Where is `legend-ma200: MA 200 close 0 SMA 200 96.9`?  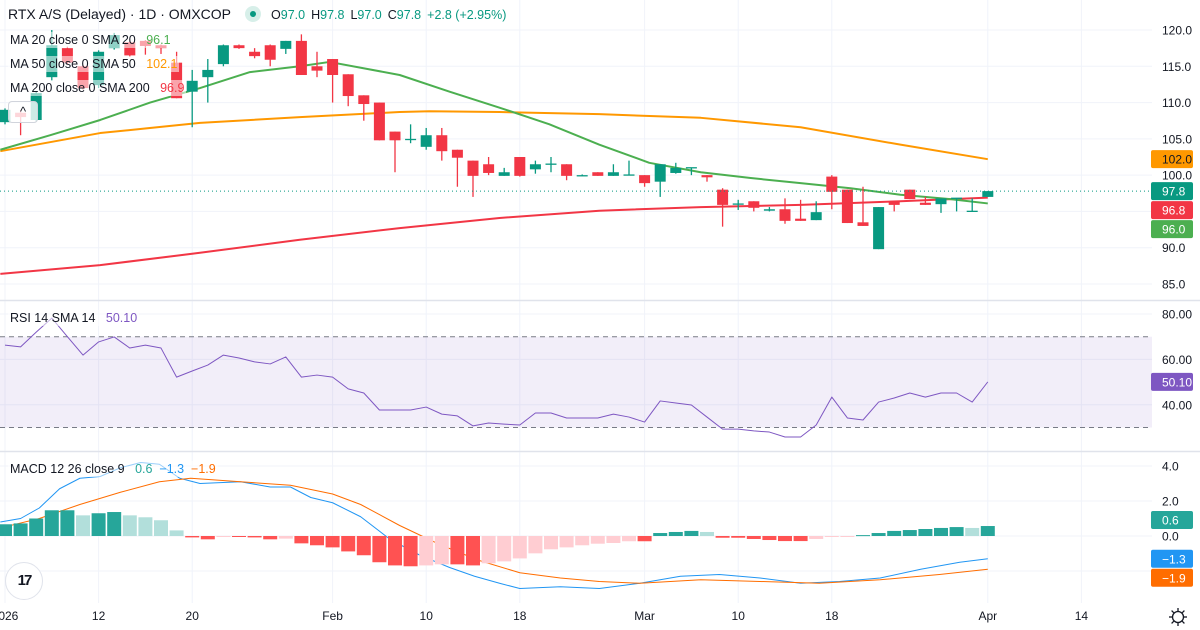 legend-ma200: MA 200 close 0 SMA 200 96.9 is located at coordinates (97, 88).